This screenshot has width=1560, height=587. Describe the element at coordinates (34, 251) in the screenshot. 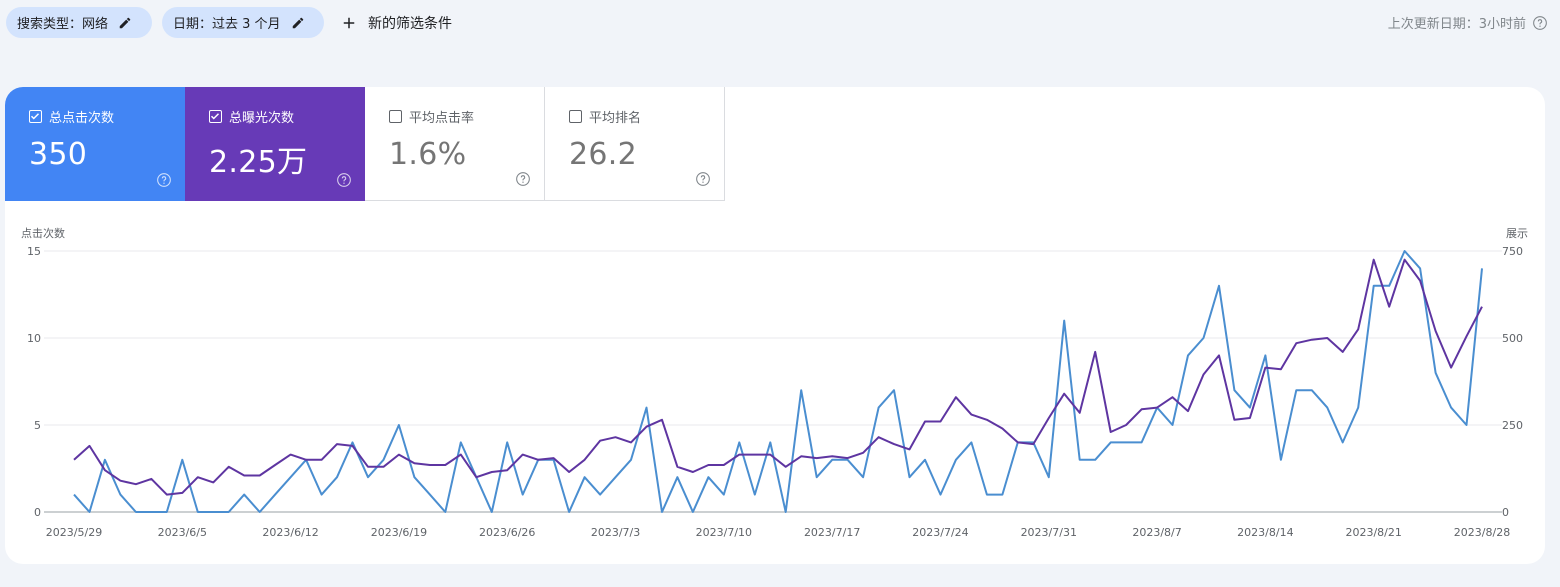

I see `left-tick-label: 15` at that location.